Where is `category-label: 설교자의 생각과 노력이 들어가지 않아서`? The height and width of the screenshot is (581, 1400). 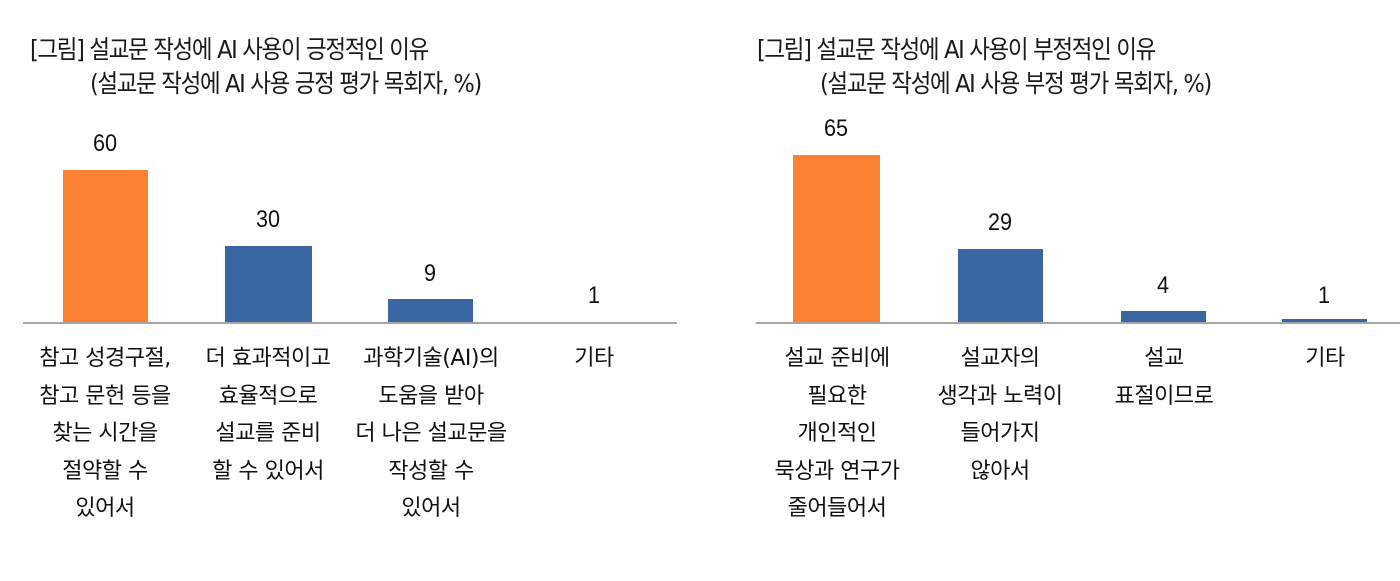
category-label: 설교자의 생각과 노력이 들어가지 않아서 is located at coordinates (1000, 415).